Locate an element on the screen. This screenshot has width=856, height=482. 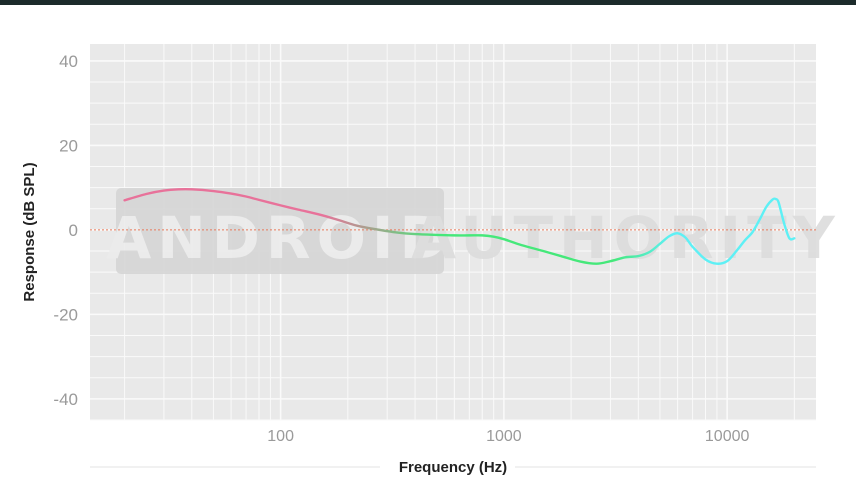
y-tick-label: 20 is located at coordinates (68, 145).